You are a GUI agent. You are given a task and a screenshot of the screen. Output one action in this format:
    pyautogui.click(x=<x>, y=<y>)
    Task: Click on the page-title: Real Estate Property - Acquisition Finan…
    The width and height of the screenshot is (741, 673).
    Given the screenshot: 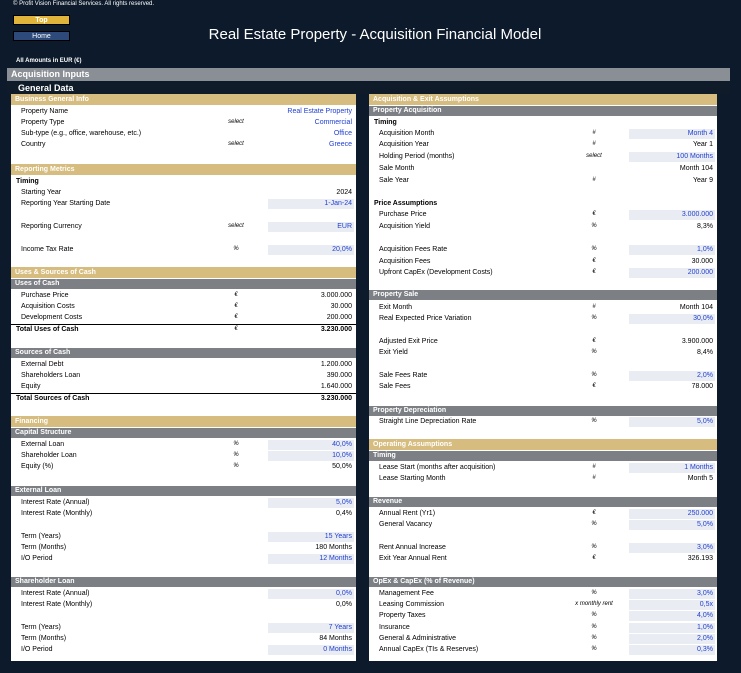 What is the action you would take?
    pyautogui.click(x=375, y=34)
    